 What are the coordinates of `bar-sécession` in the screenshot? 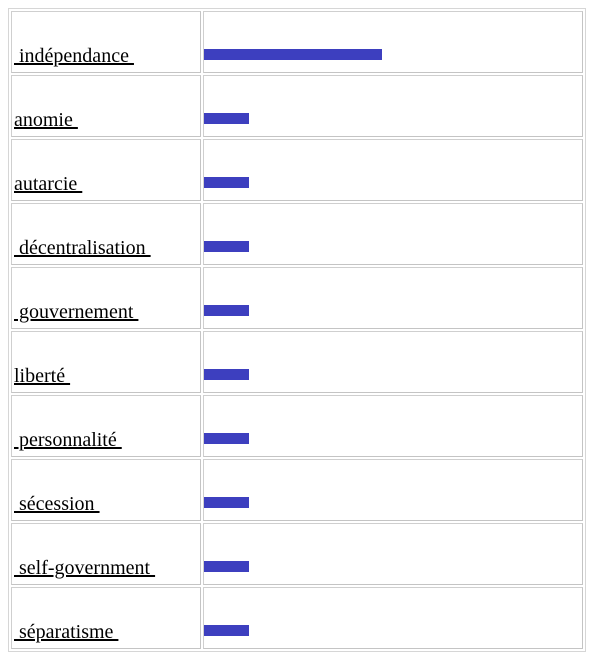 It's located at (226, 502).